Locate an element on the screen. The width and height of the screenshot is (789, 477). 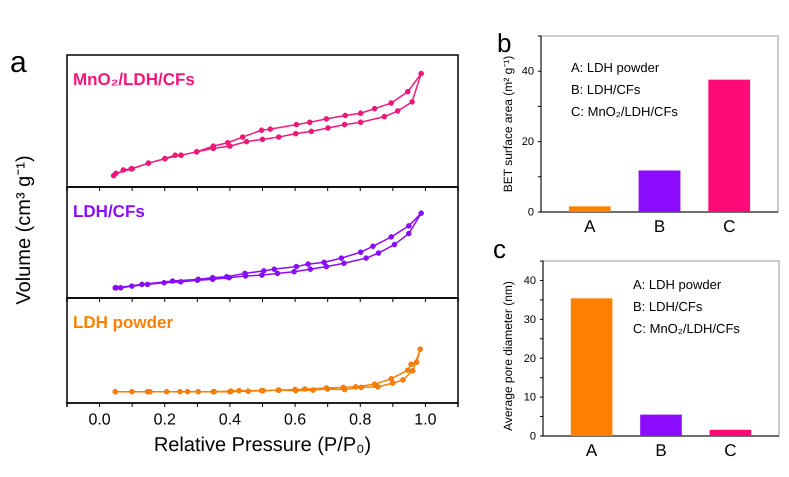
x-tick-label: 1.0 is located at coordinates (425, 419).